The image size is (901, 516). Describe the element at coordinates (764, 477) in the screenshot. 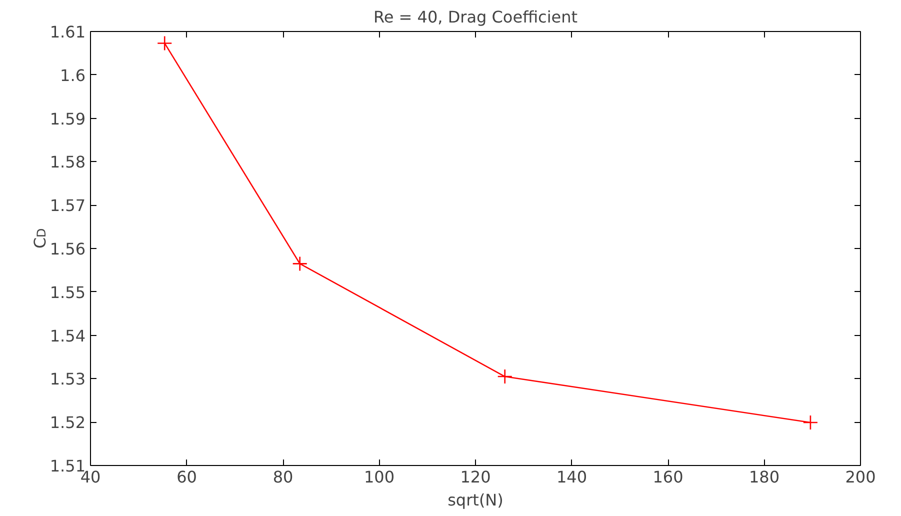

I see `x-tick-label: 180` at that location.